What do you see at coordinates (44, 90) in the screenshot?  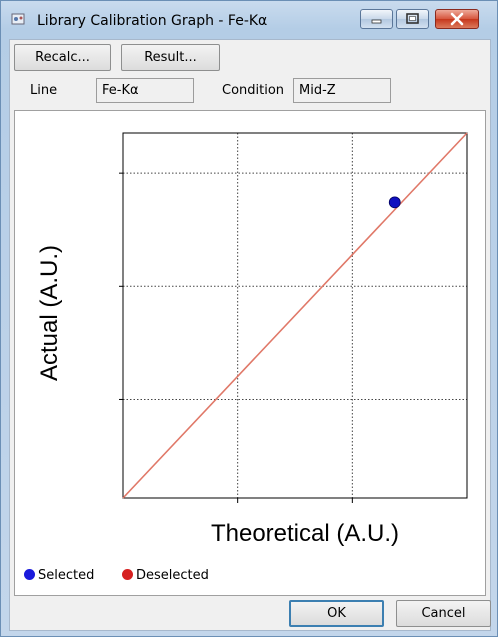 I see `line-label: Line` at bounding box center [44, 90].